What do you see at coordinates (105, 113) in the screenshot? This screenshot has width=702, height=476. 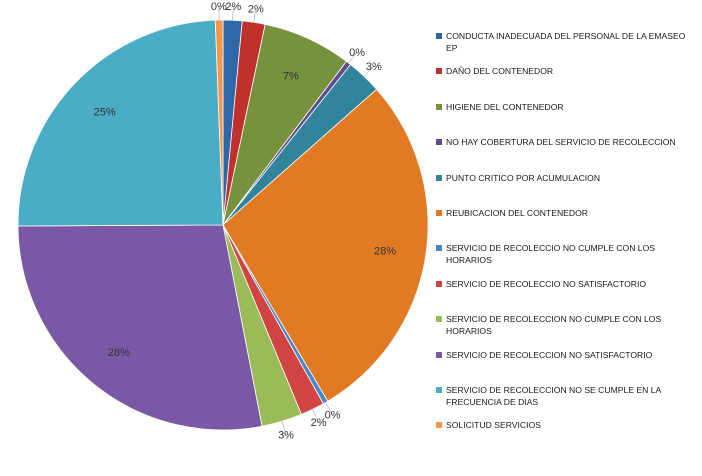 I see `data-label-11: 25%` at bounding box center [105, 113].